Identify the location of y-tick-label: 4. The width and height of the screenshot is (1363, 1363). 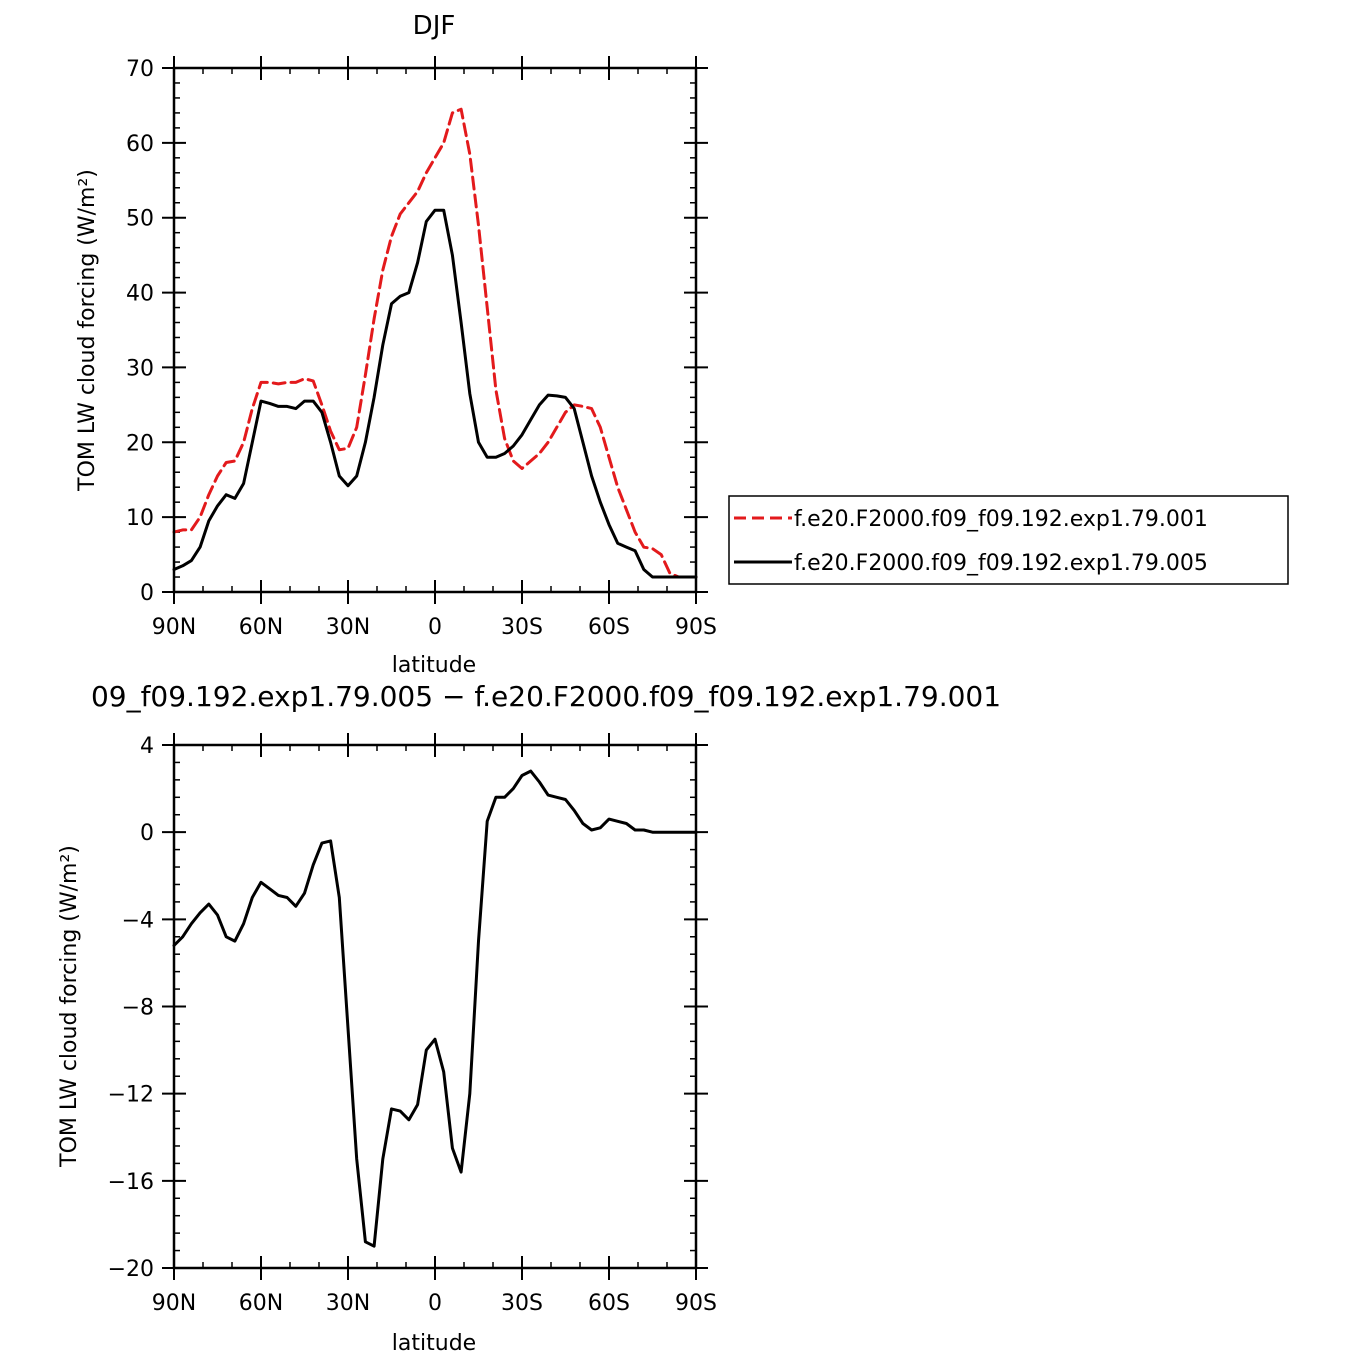
(147, 746).